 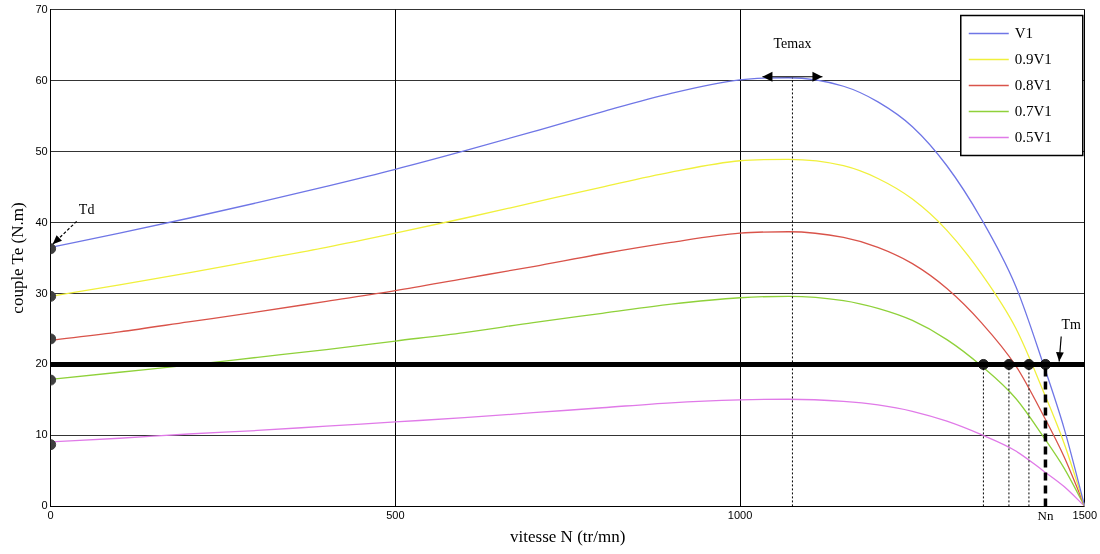 I want to click on y-tick-label: 50, so click(x=41, y=150).